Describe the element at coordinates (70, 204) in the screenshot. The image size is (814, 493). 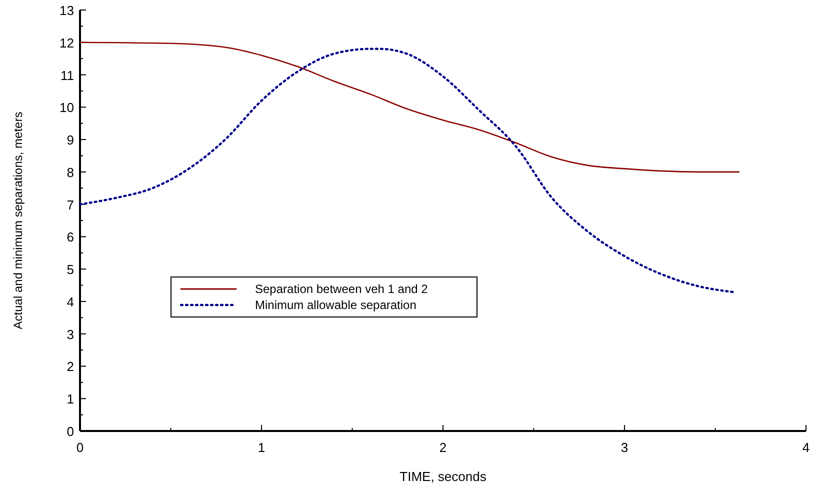
I see `y-tick-label: 7` at that location.